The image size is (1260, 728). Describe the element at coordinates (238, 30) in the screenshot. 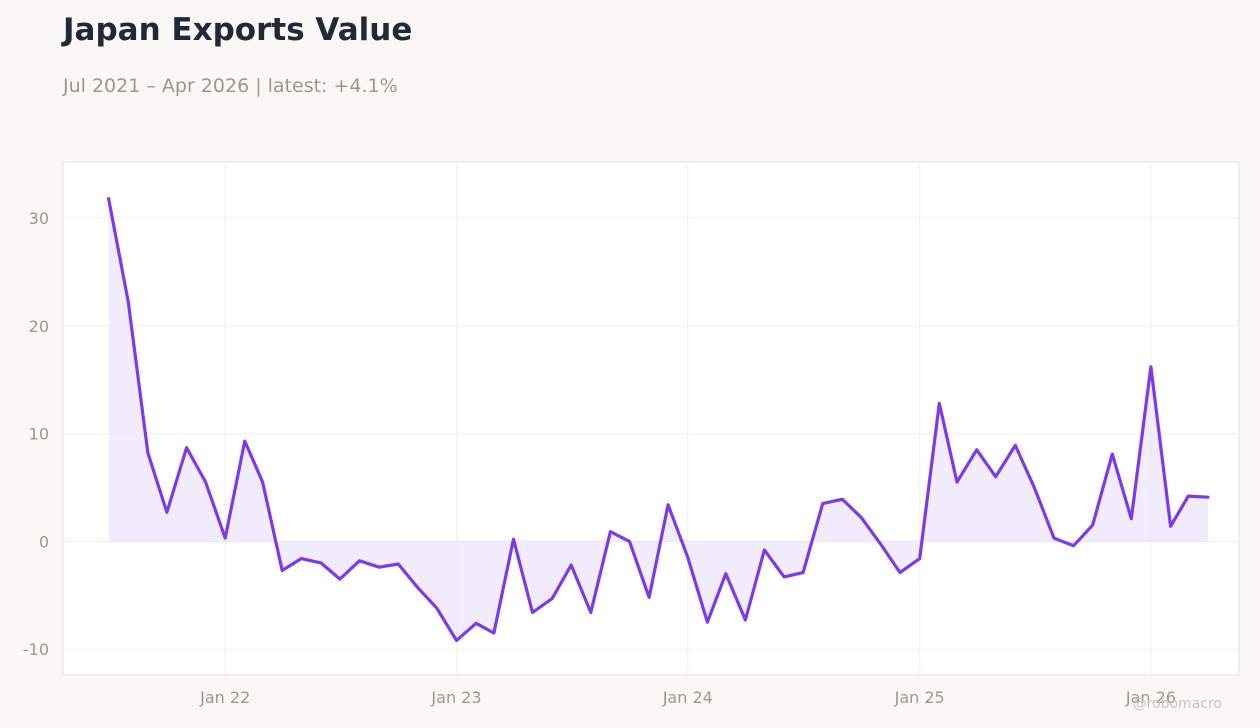

I see `chart-title: Japan Exports Value` at that location.